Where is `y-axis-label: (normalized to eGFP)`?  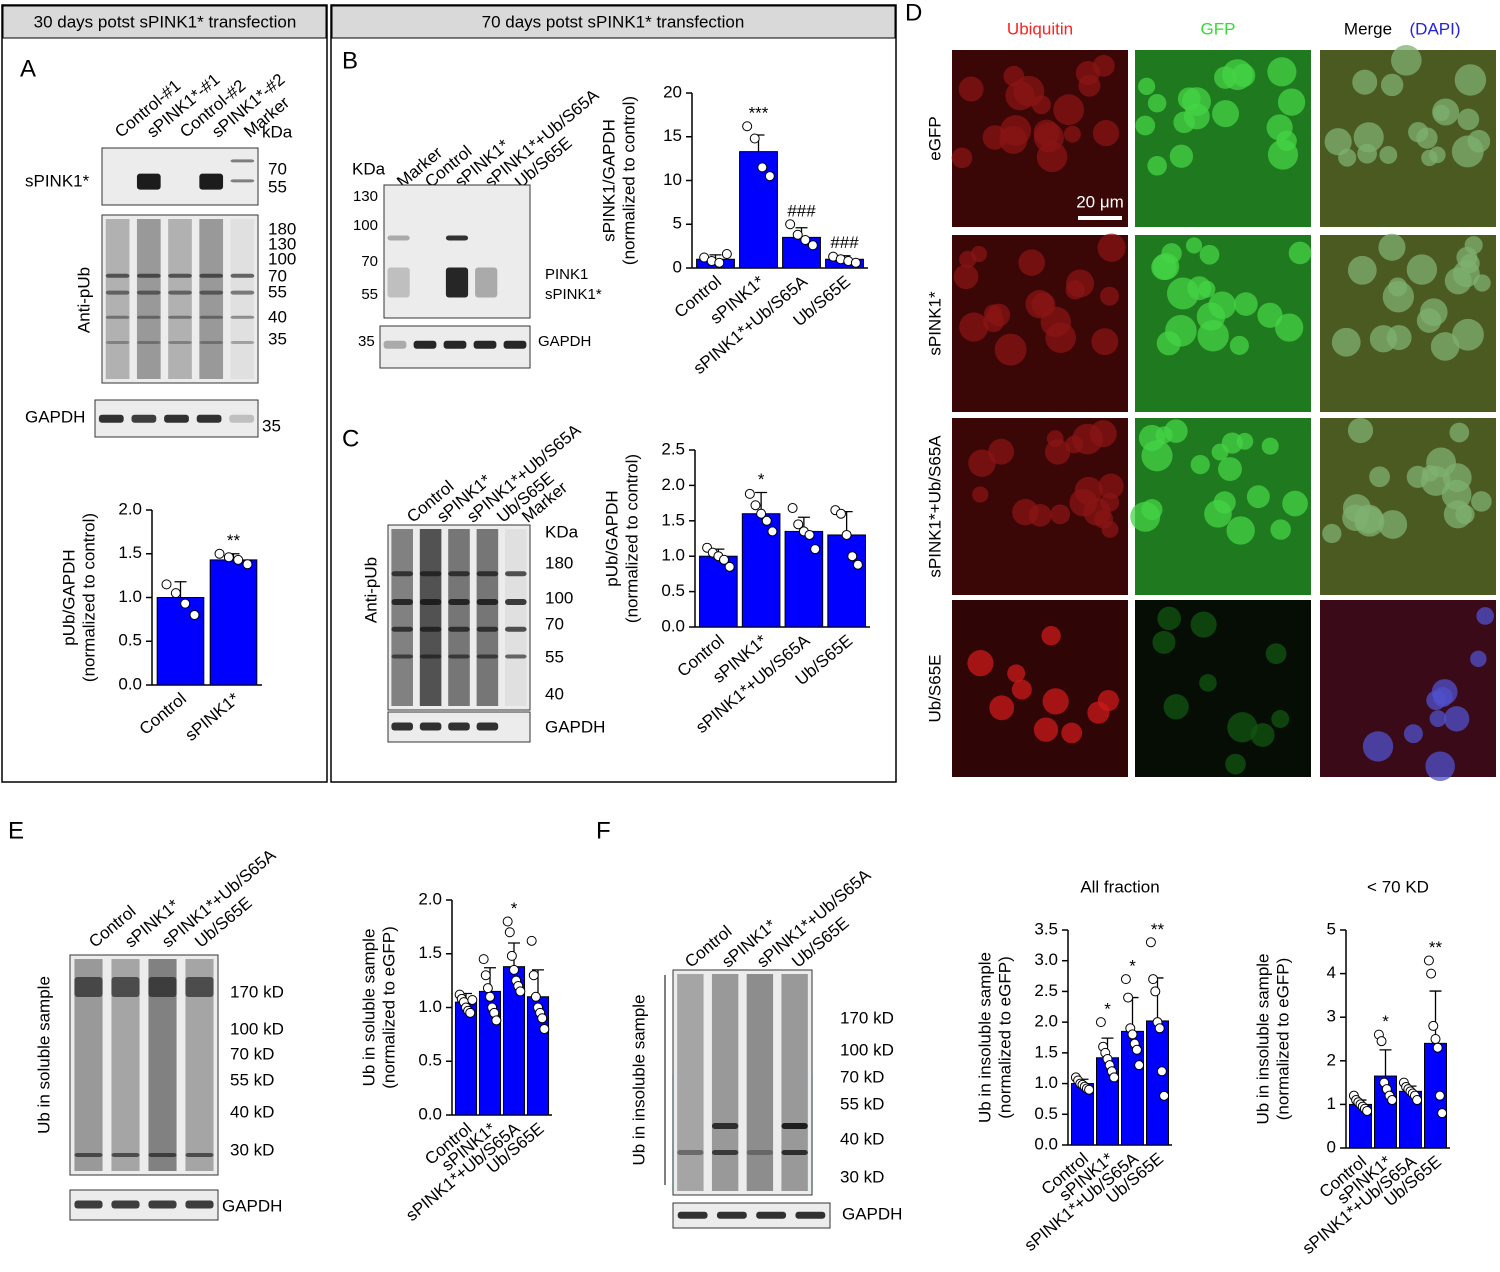
y-axis-label: (normalized to eGFP) is located at coordinates (1004, 1037).